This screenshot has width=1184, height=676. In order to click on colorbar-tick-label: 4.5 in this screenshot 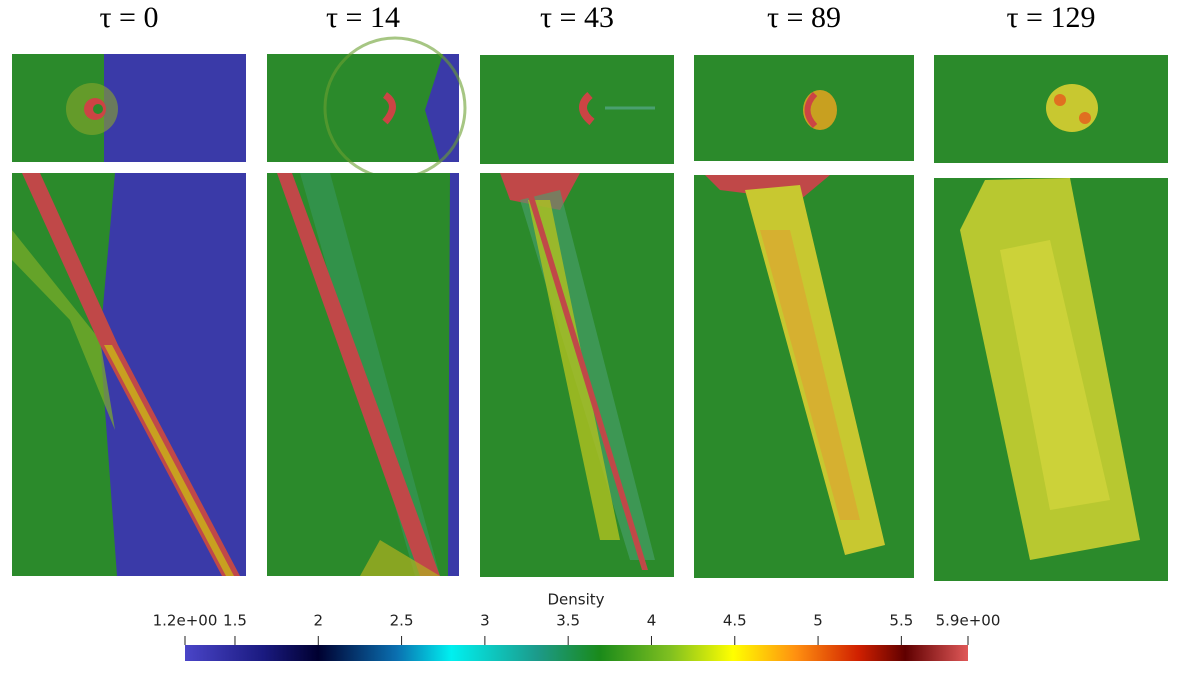, I will do `click(735, 621)`.